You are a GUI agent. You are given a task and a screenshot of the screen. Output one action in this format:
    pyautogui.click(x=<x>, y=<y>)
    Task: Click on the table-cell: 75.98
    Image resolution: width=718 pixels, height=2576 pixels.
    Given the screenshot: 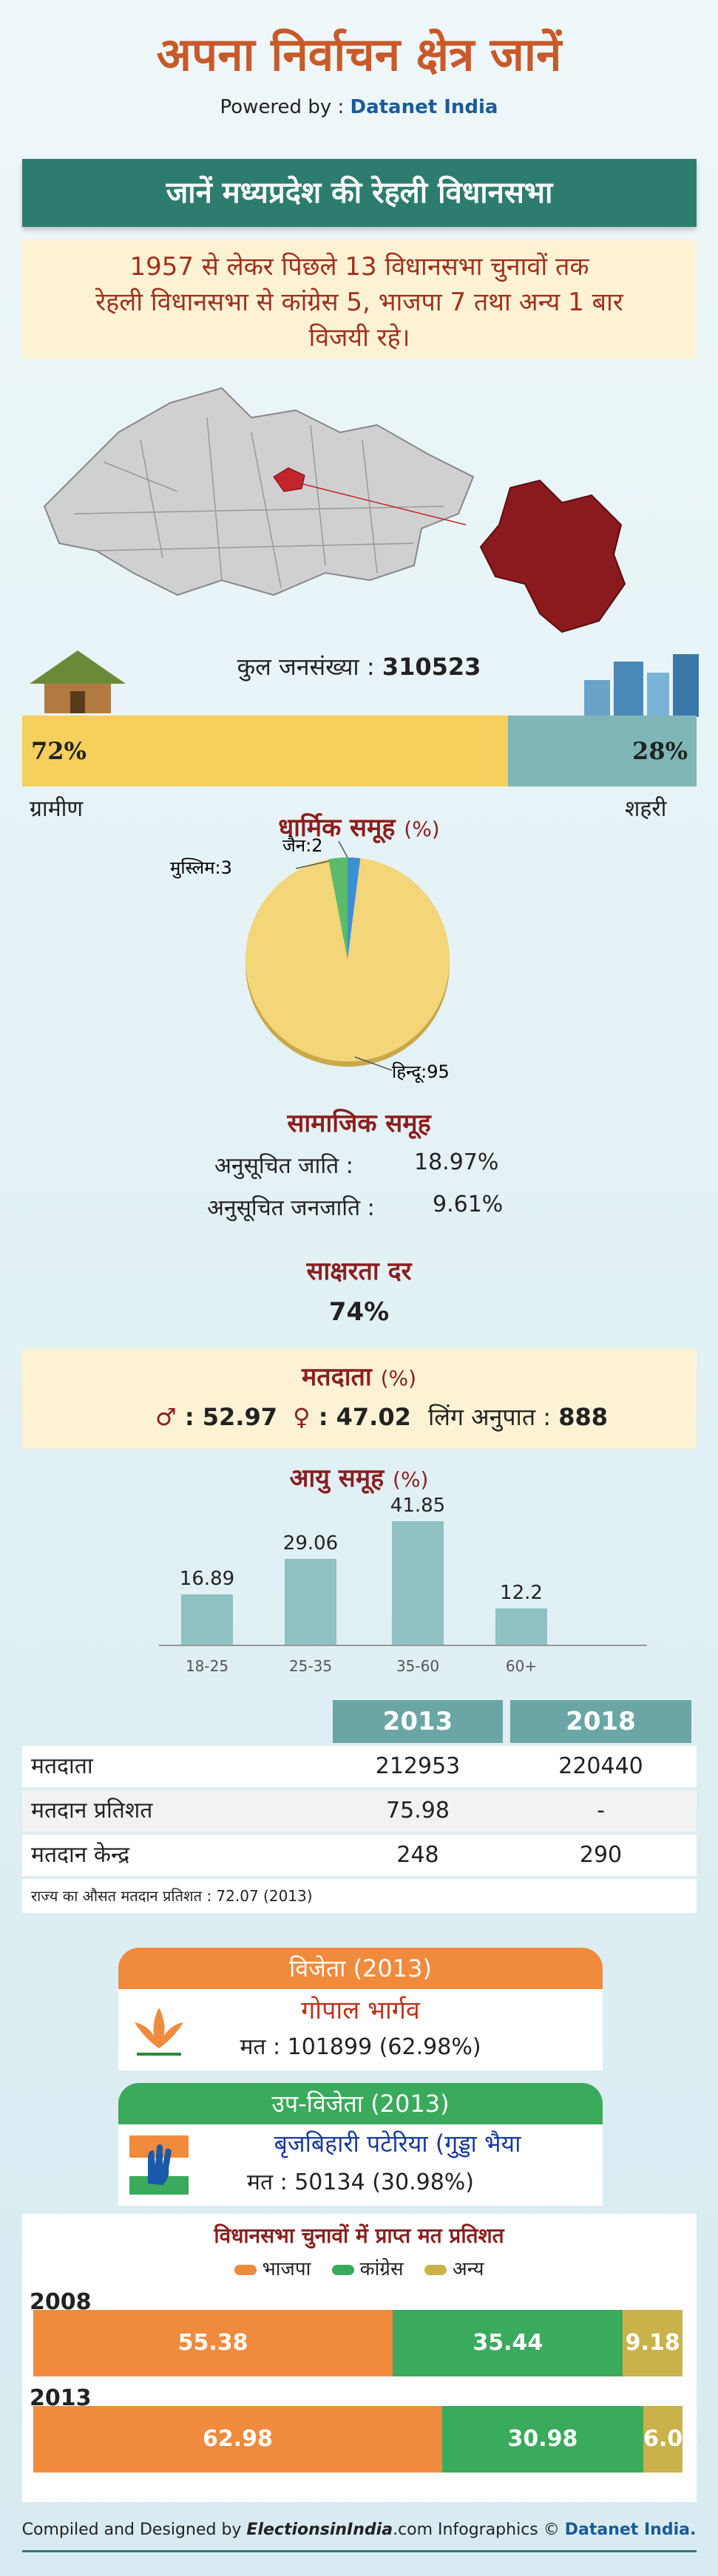 What is the action you would take?
    pyautogui.click(x=418, y=1811)
    